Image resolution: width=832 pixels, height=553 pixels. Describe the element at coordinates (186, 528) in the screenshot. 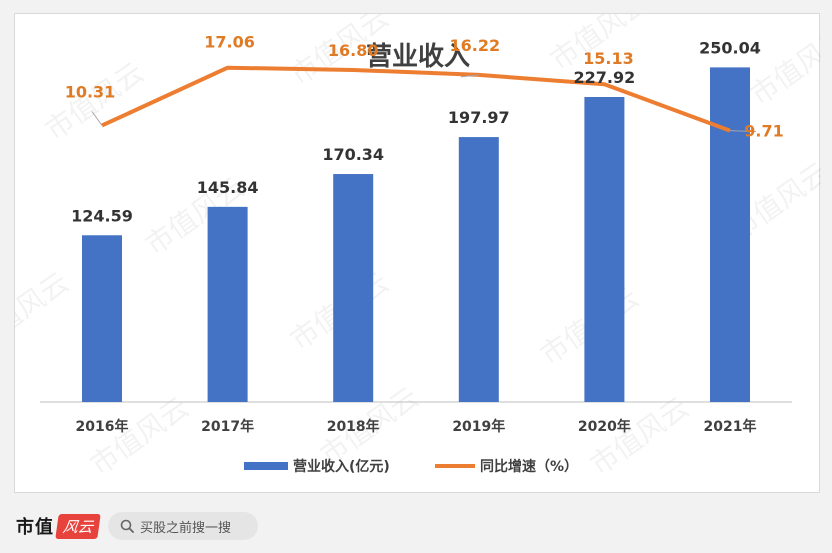

I see `search-placeholder: 买股之前搜一搜` at that location.